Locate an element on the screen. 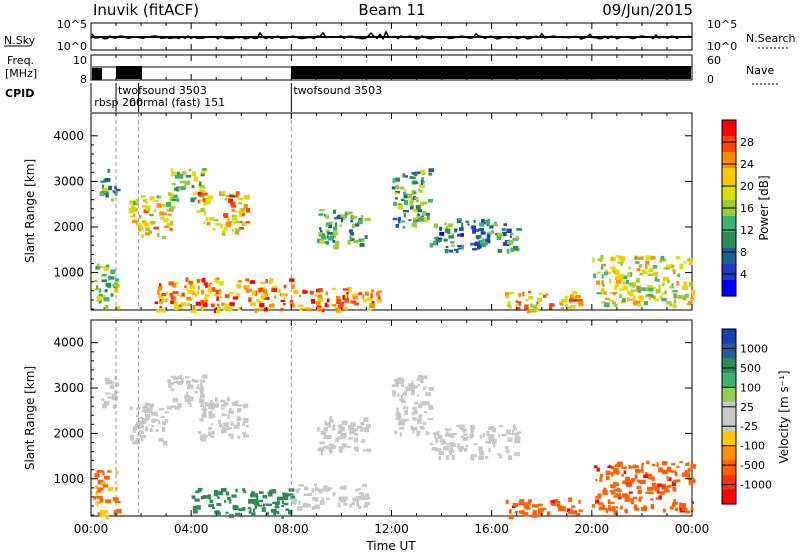  nsearch-top-tick: 10^5 is located at coordinates (722, 24).